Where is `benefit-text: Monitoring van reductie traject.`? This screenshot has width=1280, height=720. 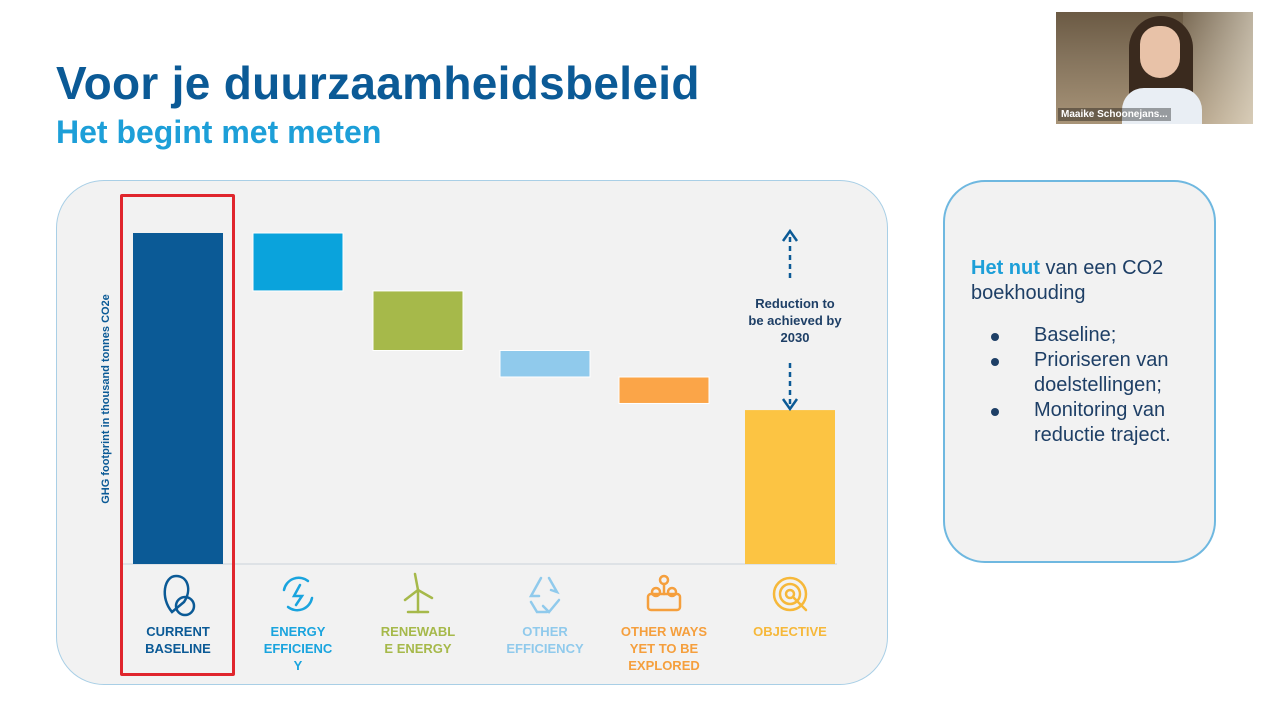 benefit-text: Monitoring van reductie traject. is located at coordinates (1102, 422).